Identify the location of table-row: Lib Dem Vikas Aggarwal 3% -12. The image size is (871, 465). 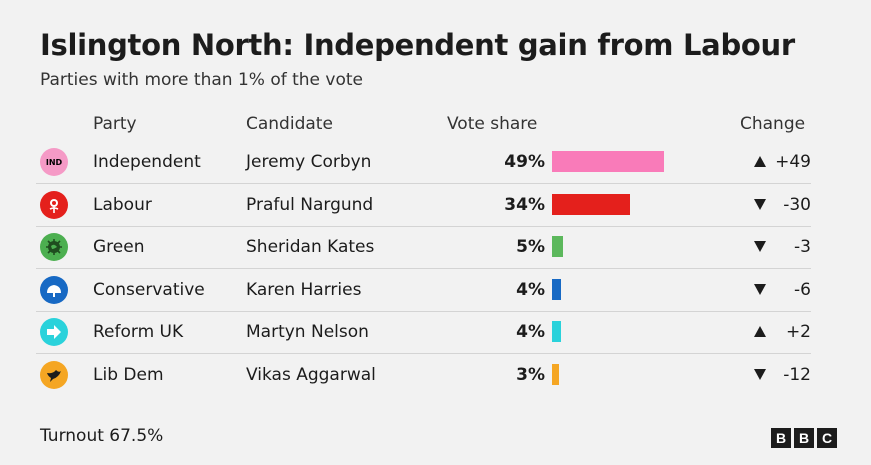
(423, 375).